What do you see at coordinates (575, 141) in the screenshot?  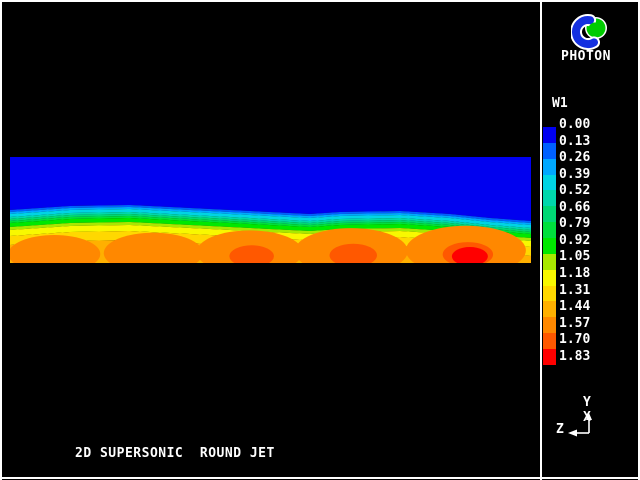 I see `legend-value: 0.13` at bounding box center [575, 141].